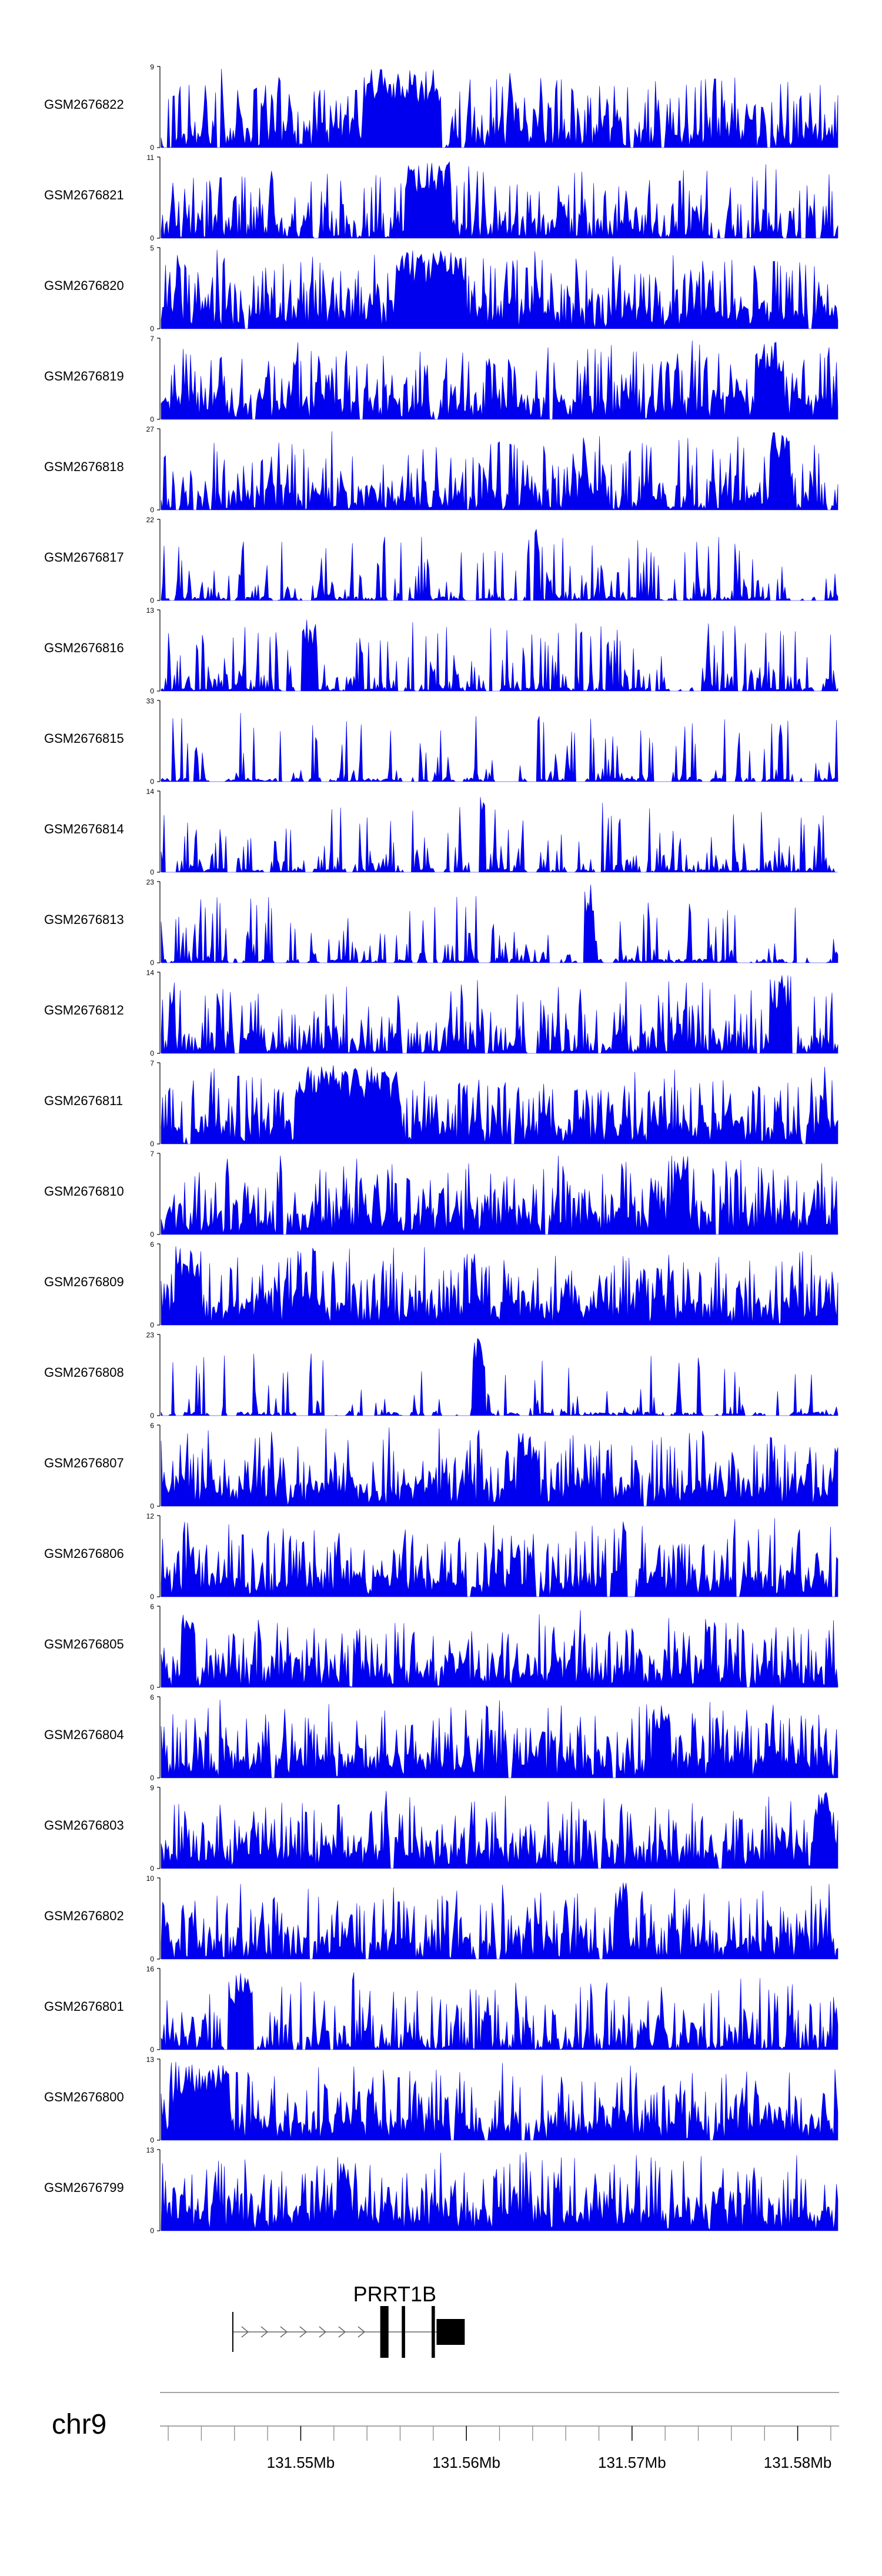  I want to click on track-GSM2676818: GSM2676818 27 0, so click(441, 469).